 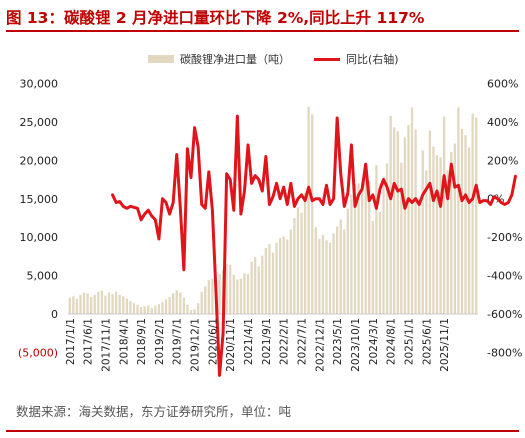 What do you see at coordinates (445, 345) in the screenshot?
I see `x-tick-label: 2025/11/1` at bounding box center [445, 345].